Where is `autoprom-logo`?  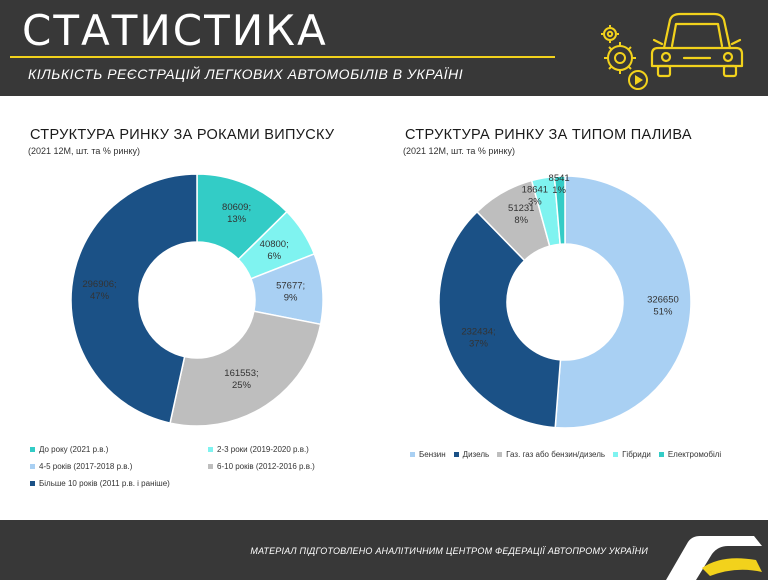 autoprom-logo is located at coordinates (714, 558).